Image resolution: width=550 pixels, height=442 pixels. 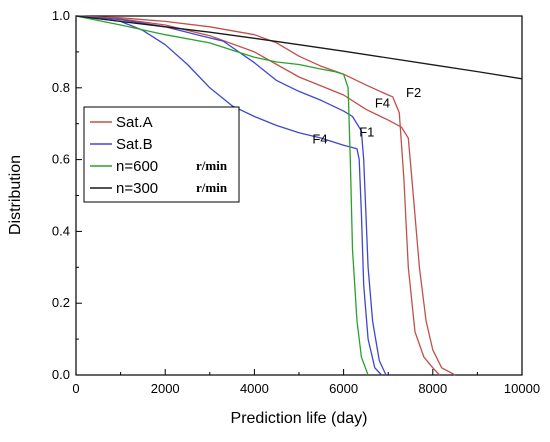 I want to click on legend-label: Sat.A, so click(x=134, y=122).